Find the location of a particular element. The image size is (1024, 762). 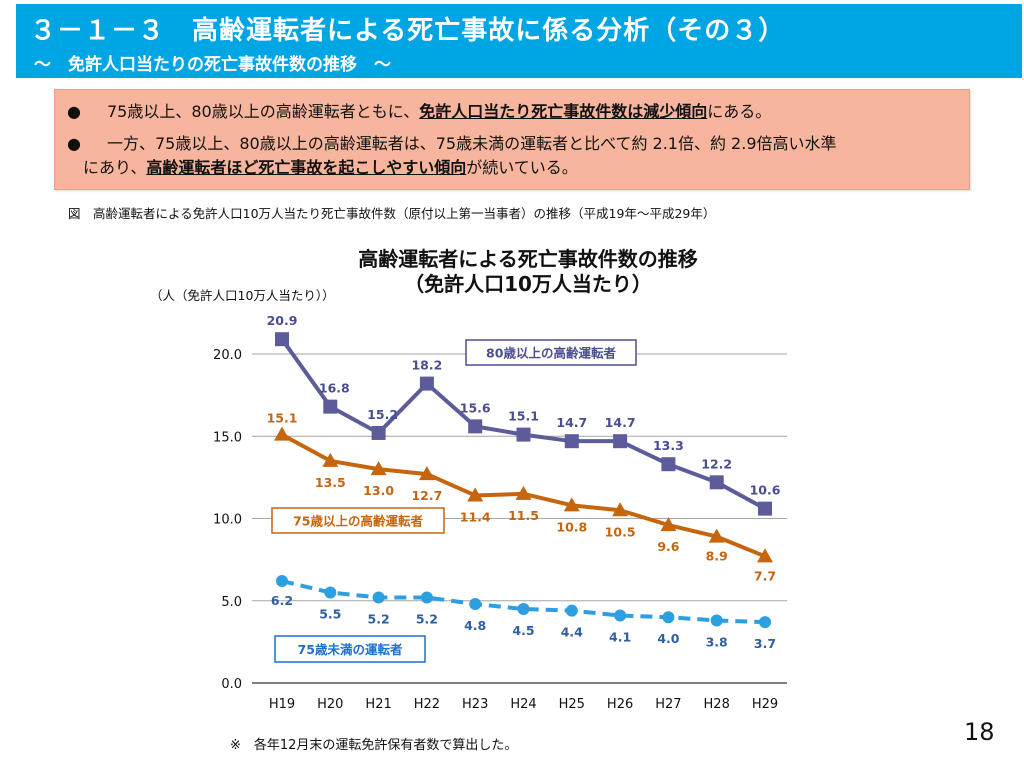

data-label: 10.8 is located at coordinates (571, 526).